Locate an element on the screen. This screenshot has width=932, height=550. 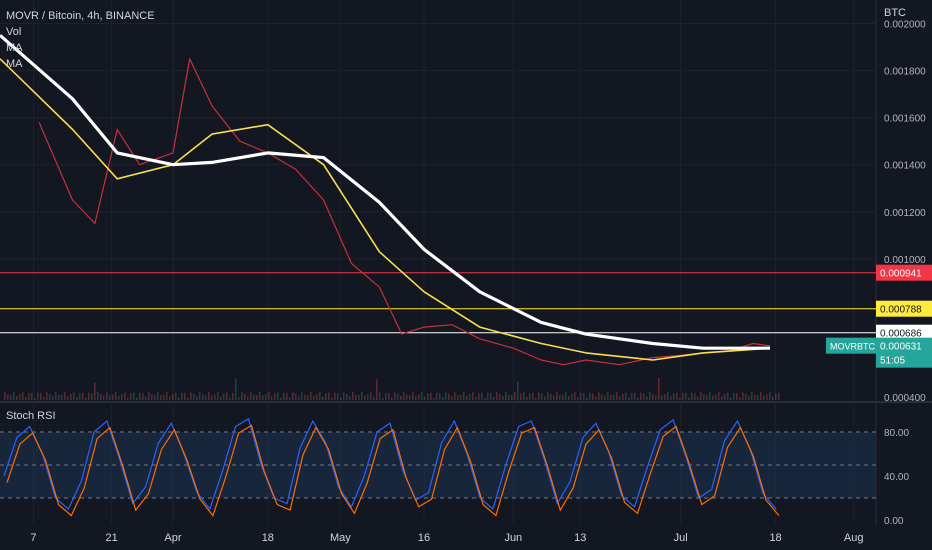
indicator-ma-2: MA is located at coordinates (14, 64).